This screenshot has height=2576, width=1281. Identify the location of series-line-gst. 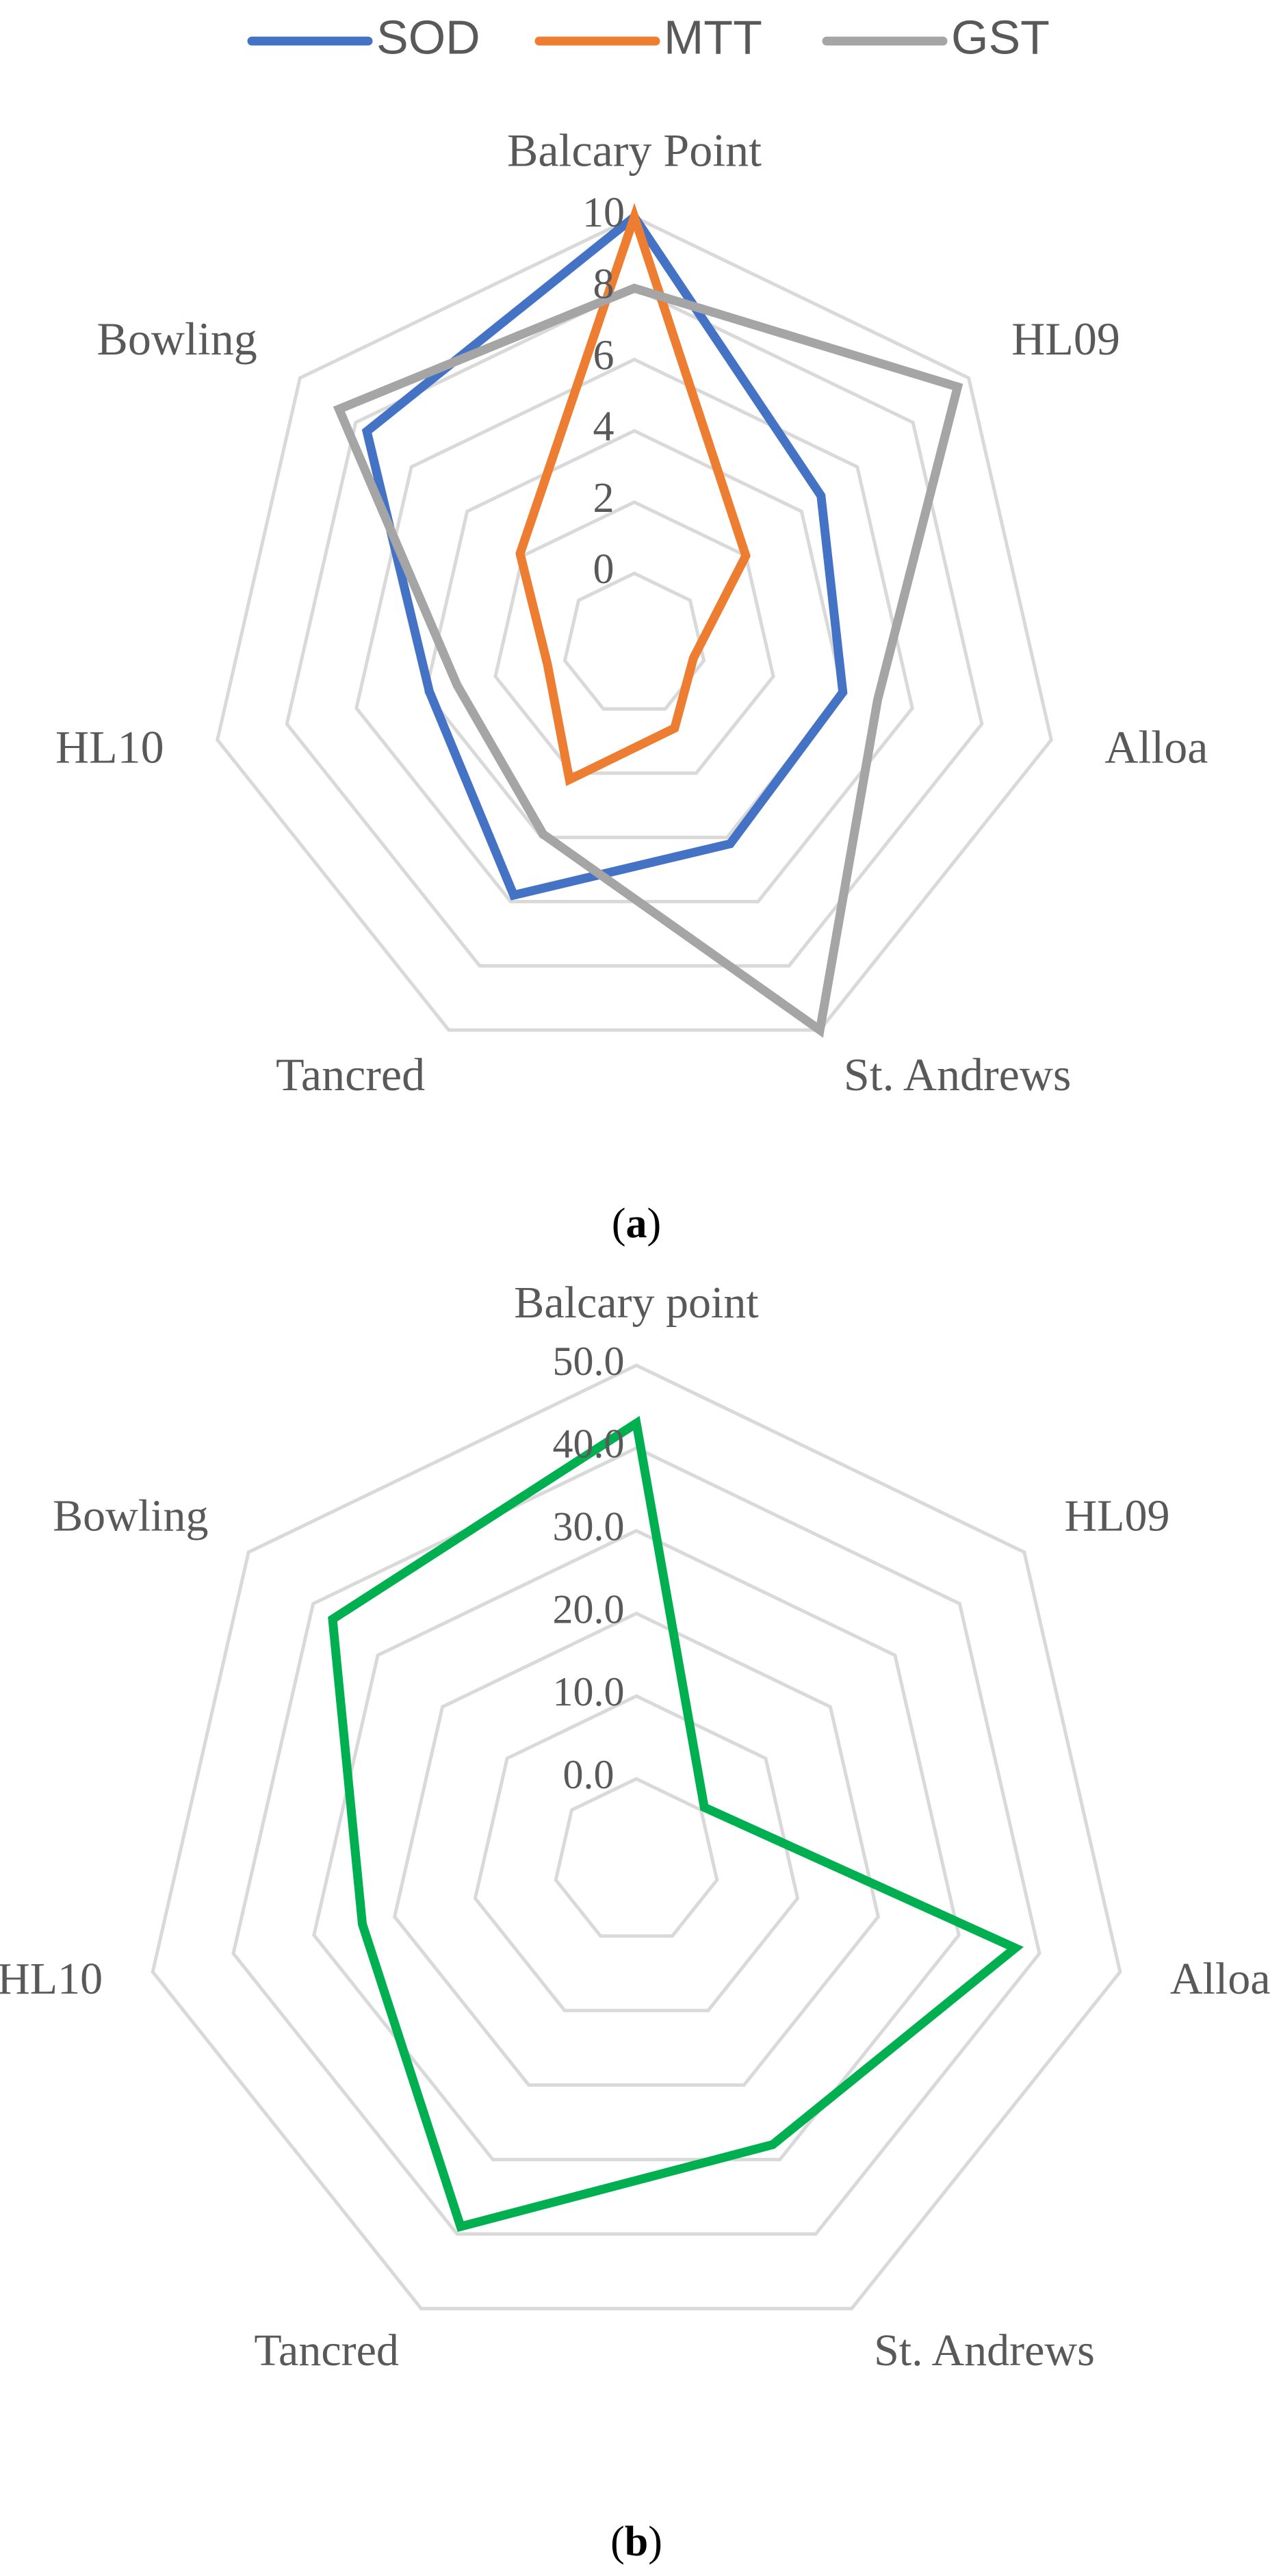
(648, 660).